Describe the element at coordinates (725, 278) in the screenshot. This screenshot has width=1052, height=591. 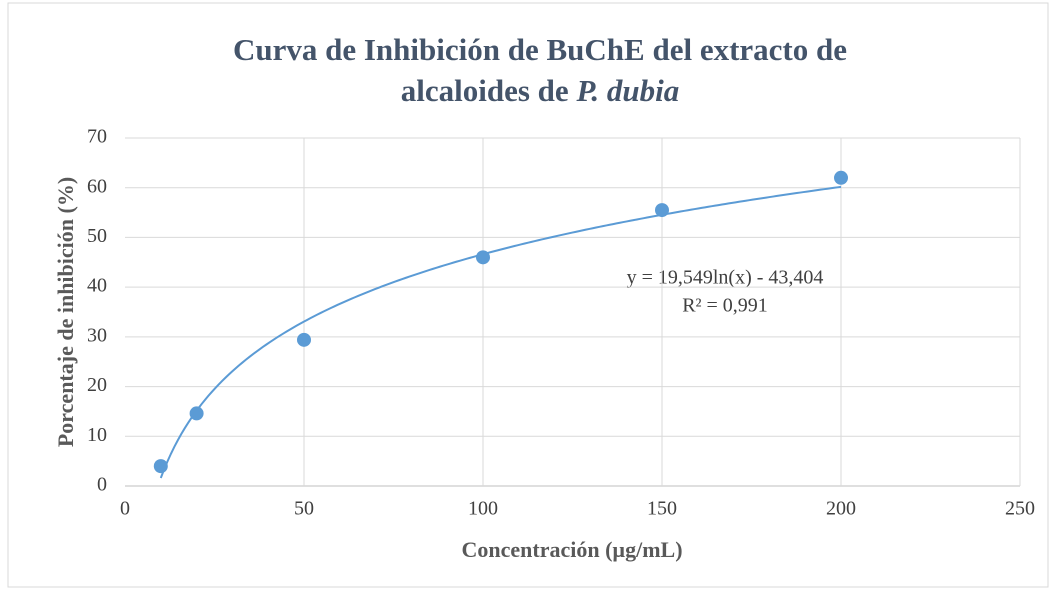
I see `trendline-equation: y = 19,549ln(x) - 43,404` at that location.